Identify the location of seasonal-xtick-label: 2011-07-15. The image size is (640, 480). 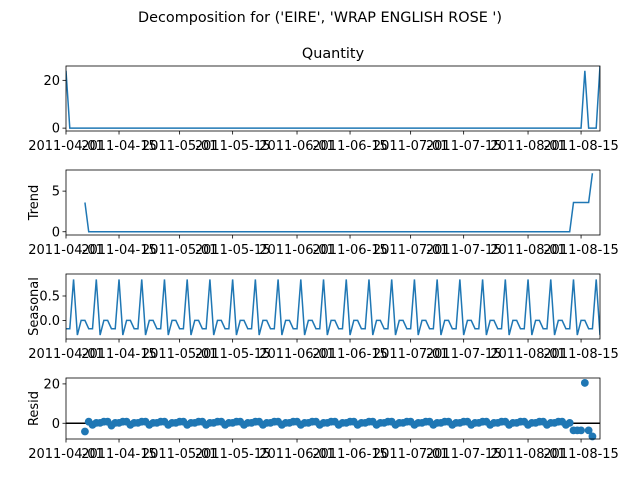
(464, 354).